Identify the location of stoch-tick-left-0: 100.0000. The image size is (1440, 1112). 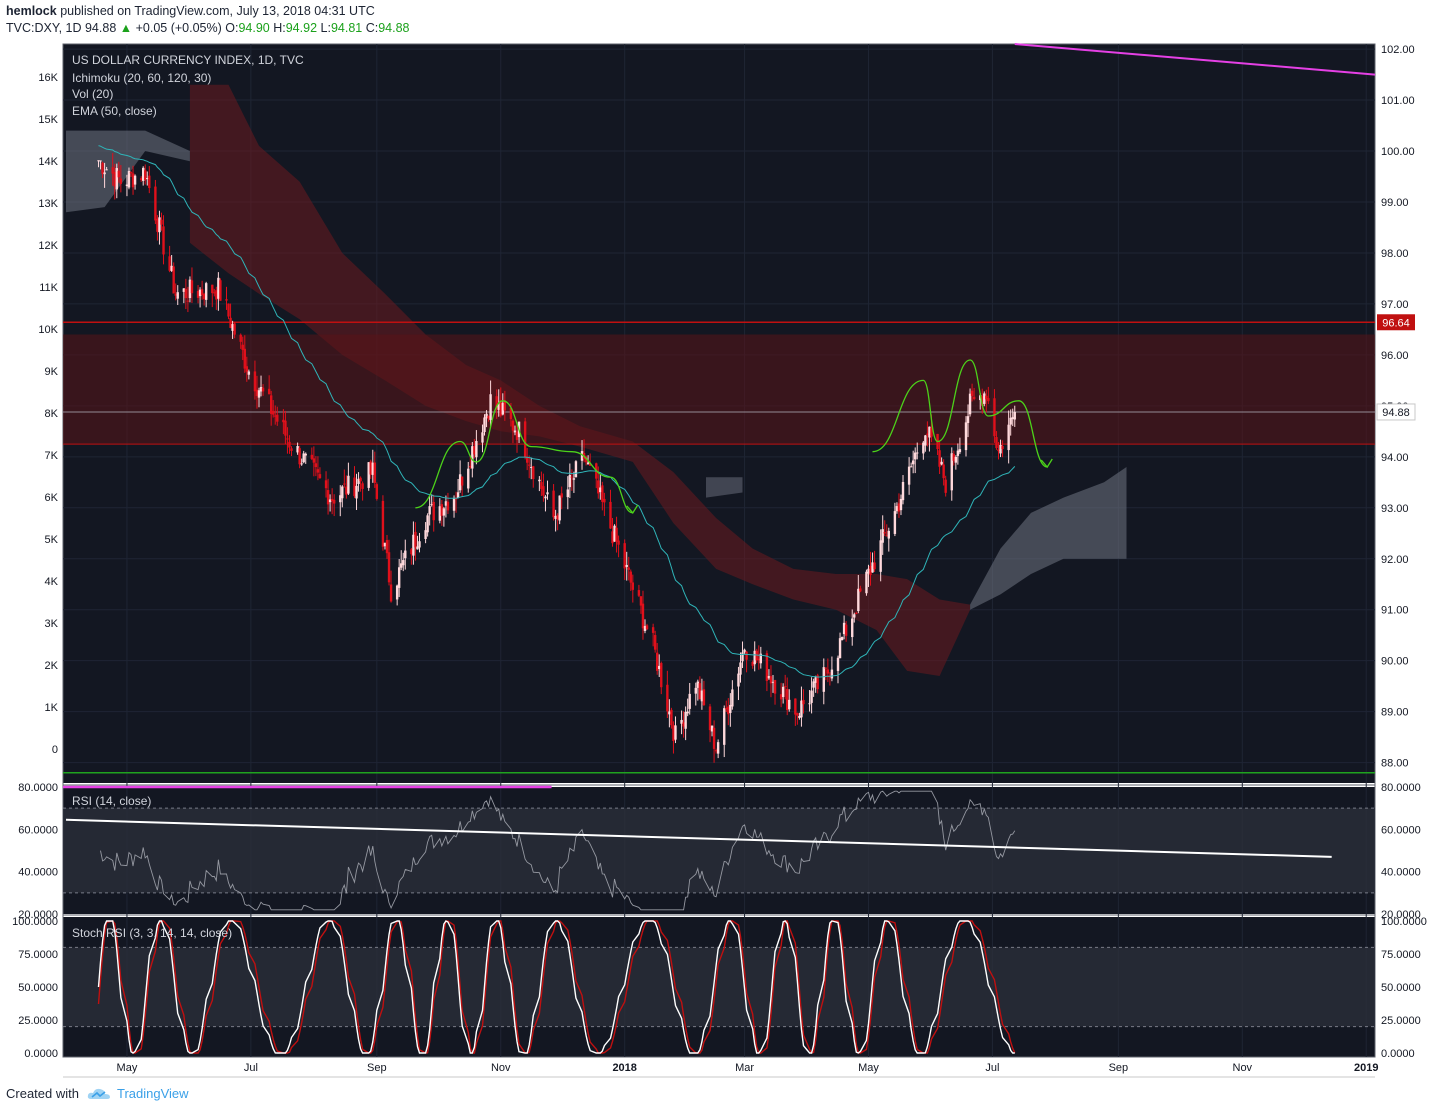
(35, 922).